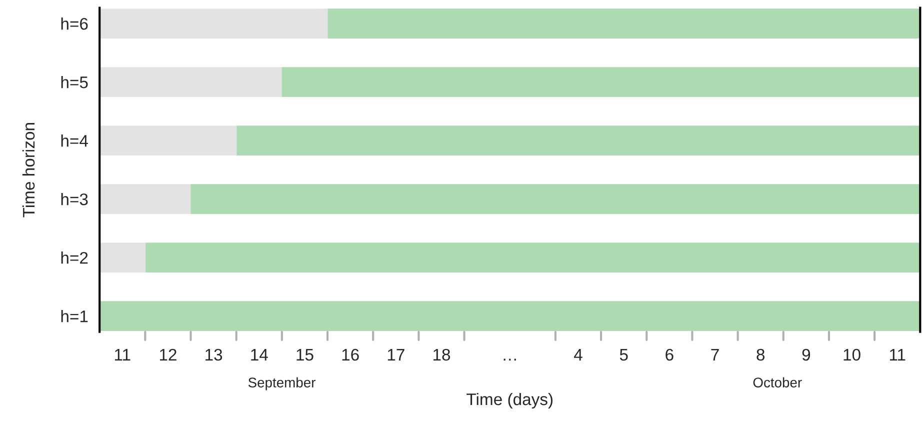  What do you see at coordinates (259, 354) in the screenshot?
I see `text: 14` at bounding box center [259, 354].